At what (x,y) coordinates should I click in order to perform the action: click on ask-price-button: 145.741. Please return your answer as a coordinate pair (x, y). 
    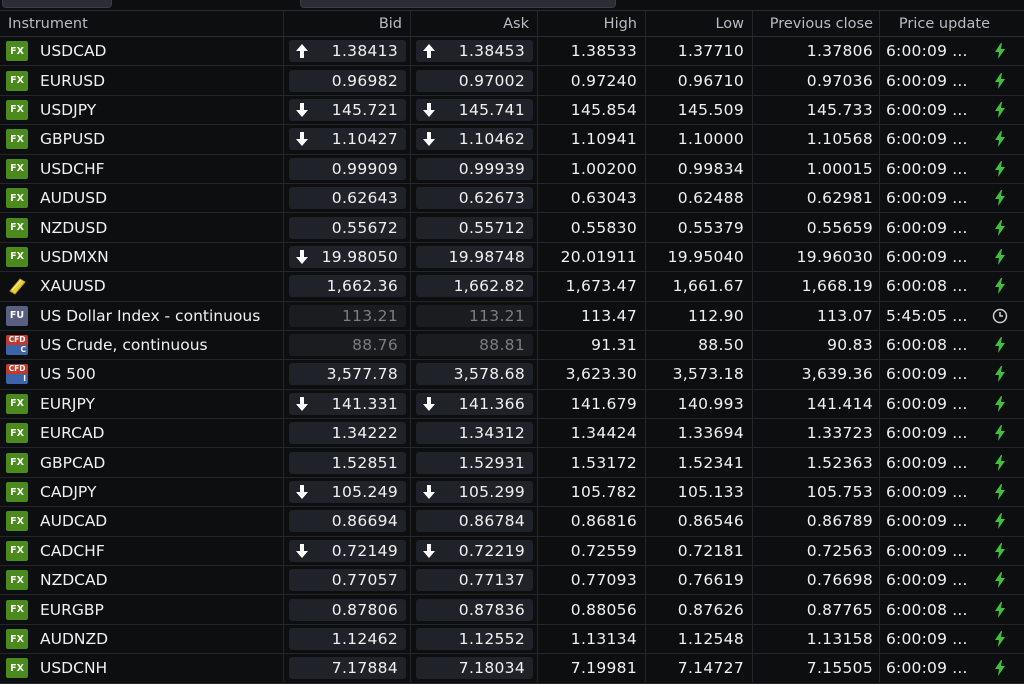
    Looking at the image, I should click on (474, 109).